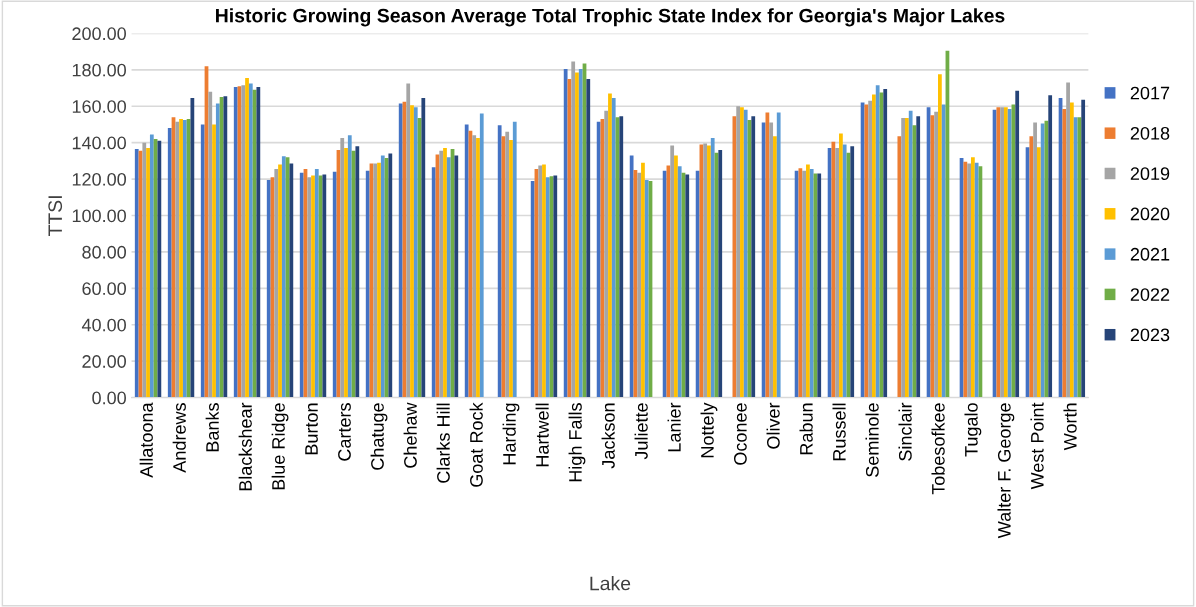 This screenshot has width=1196, height=607. What do you see at coordinates (379, 436) in the screenshot?
I see `x-tick-label: Chatuge` at bounding box center [379, 436].